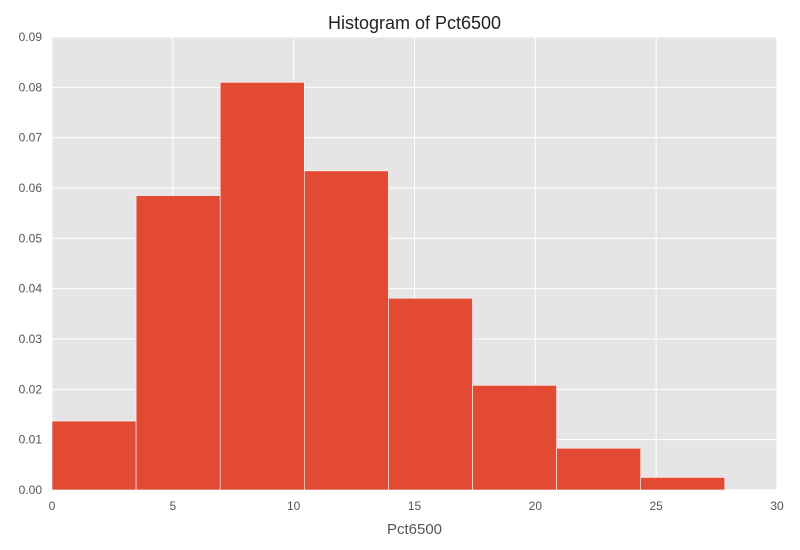 This screenshot has height=550, width=800. What do you see at coordinates (31, 238) in the screenshot?
I see `y-tick-label: 0.05` at bounding box center [31, 238].